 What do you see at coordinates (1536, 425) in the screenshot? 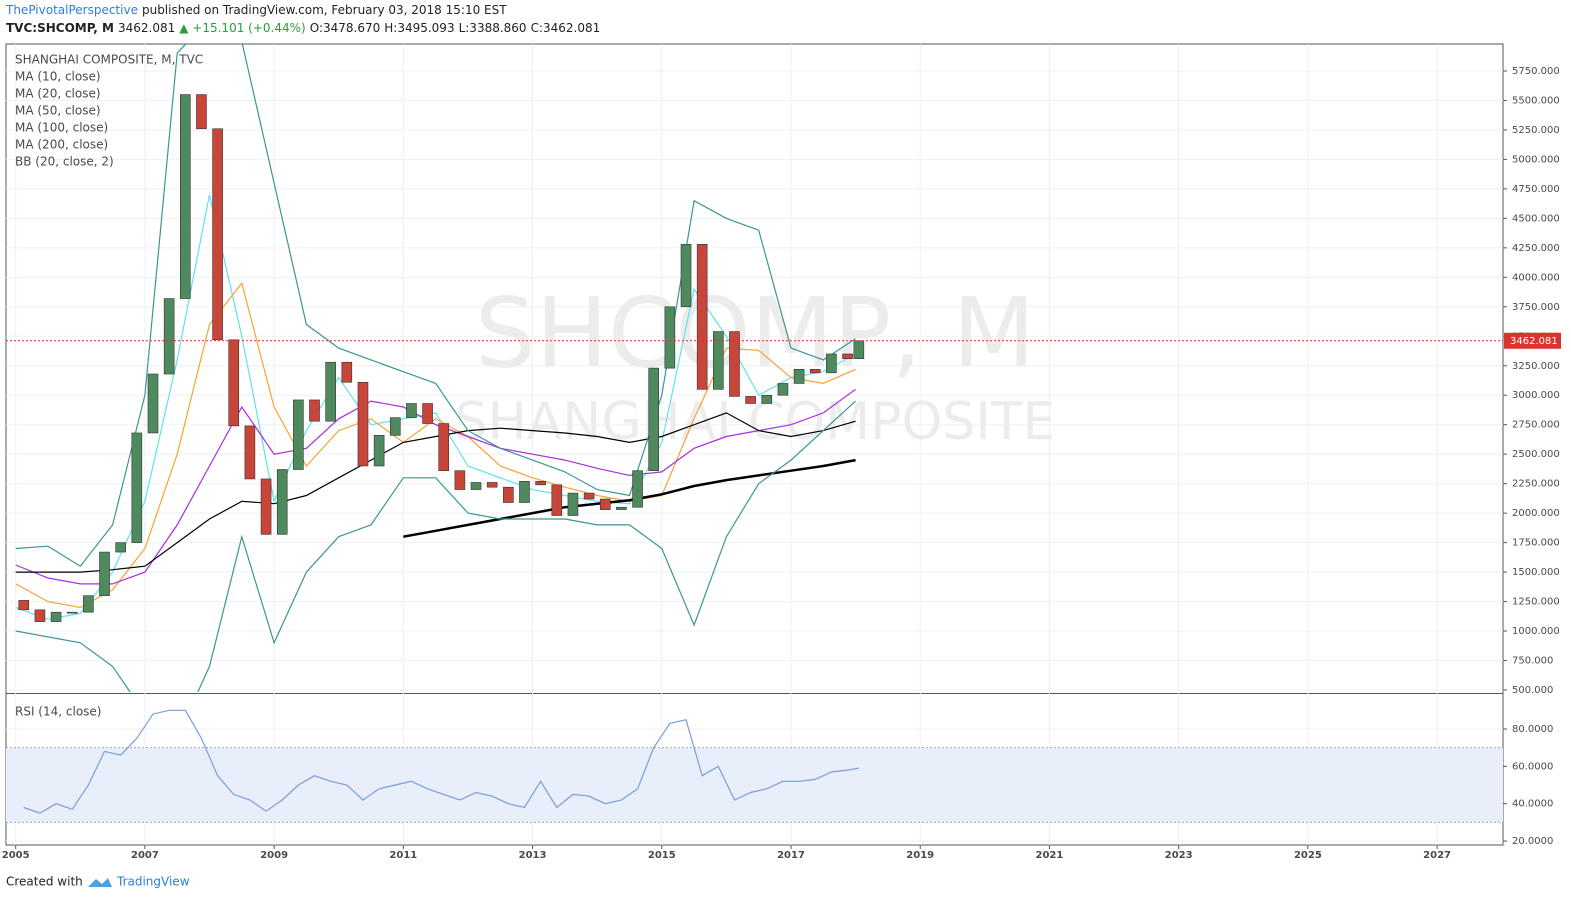
I see `y-tick-label: 2750.000` at bounding box center [1536, 425].